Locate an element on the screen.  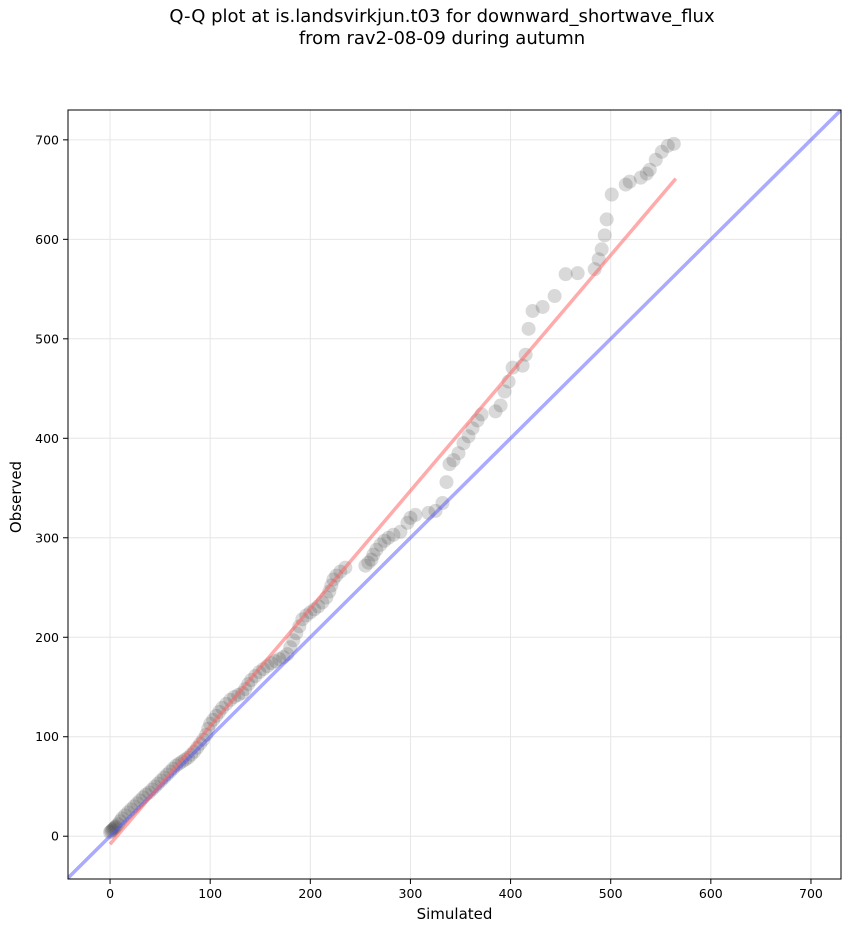
x-tick-label: 600 is located at coordinates (711, 893).